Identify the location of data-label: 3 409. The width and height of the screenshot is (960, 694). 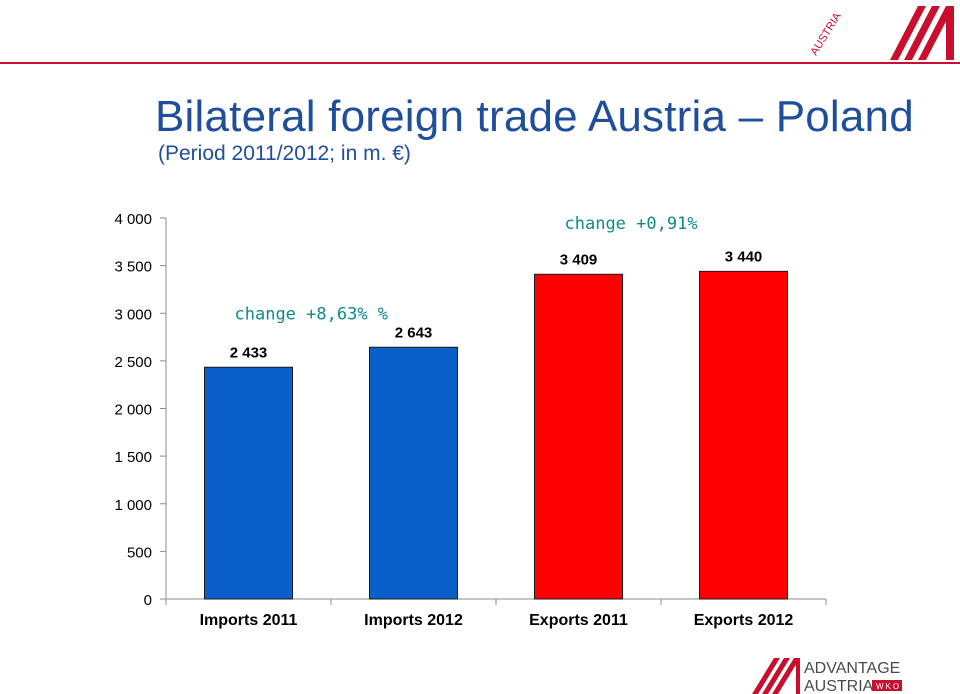
(579, 259).